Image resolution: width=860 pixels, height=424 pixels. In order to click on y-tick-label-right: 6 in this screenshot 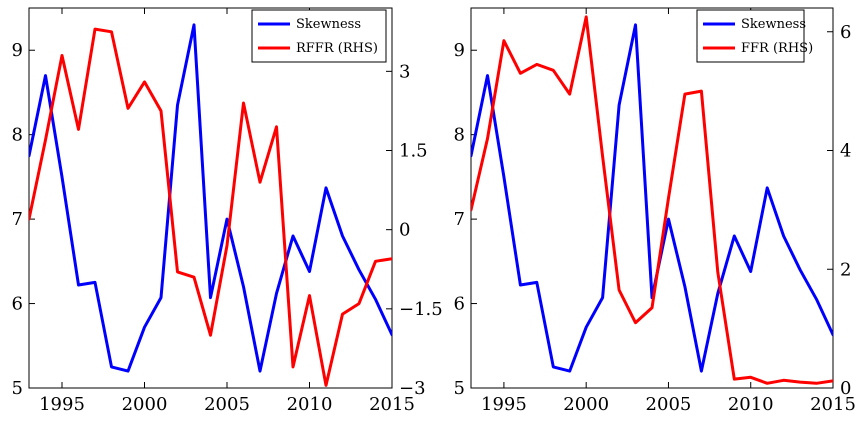, I will do `click(845, 32)`.